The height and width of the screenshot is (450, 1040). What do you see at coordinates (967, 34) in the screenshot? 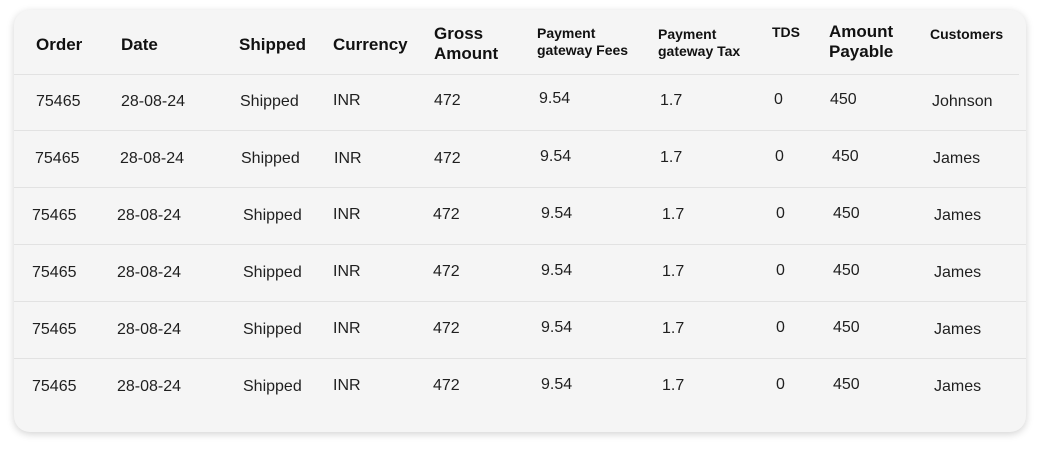
I see `column-header-customers: Customers` at bounding box center [967, 34].